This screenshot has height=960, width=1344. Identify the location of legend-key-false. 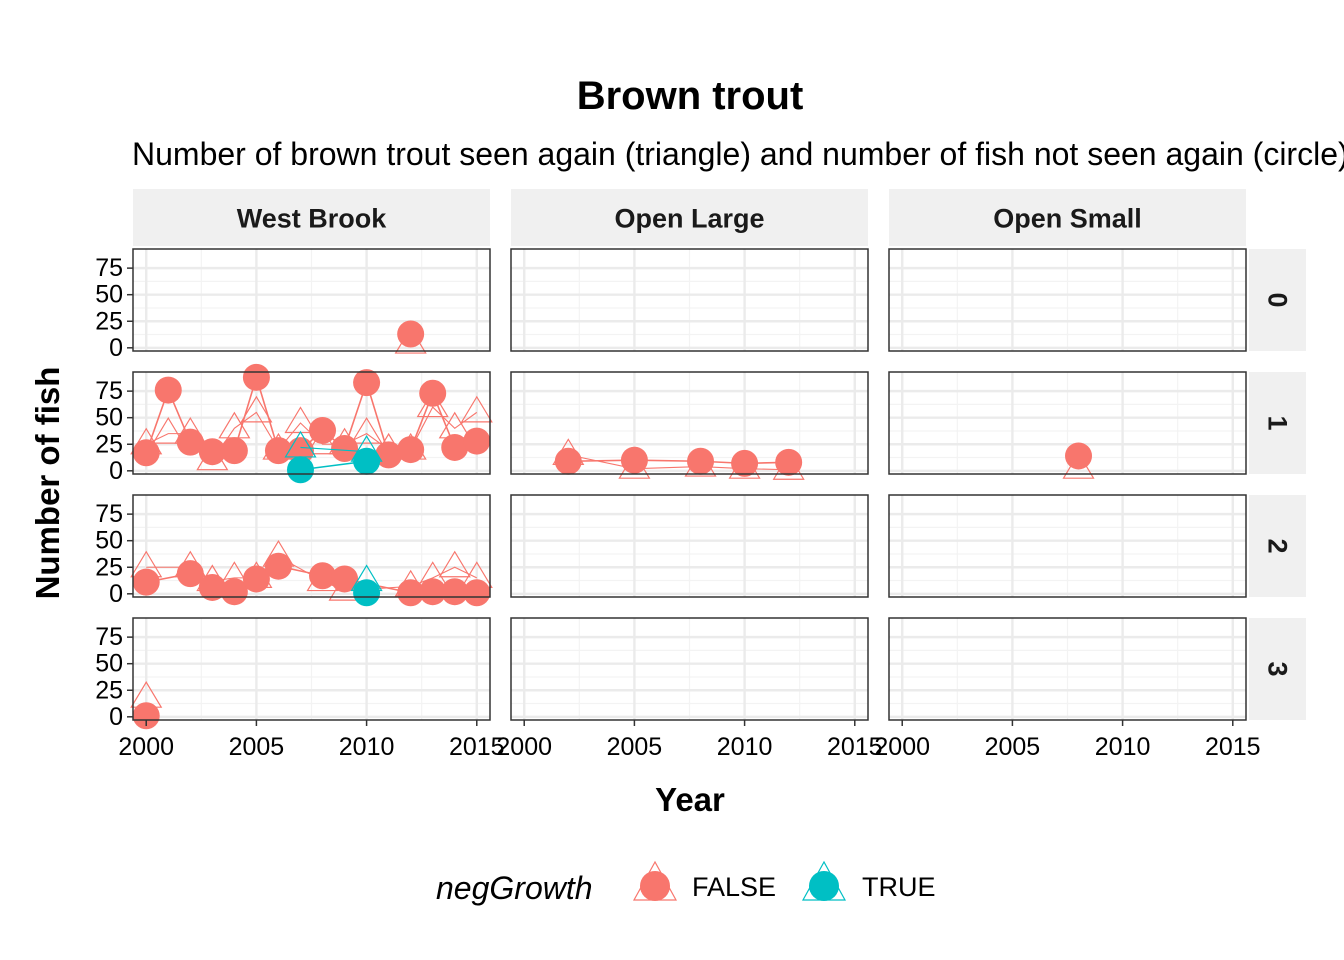
(655, 880).